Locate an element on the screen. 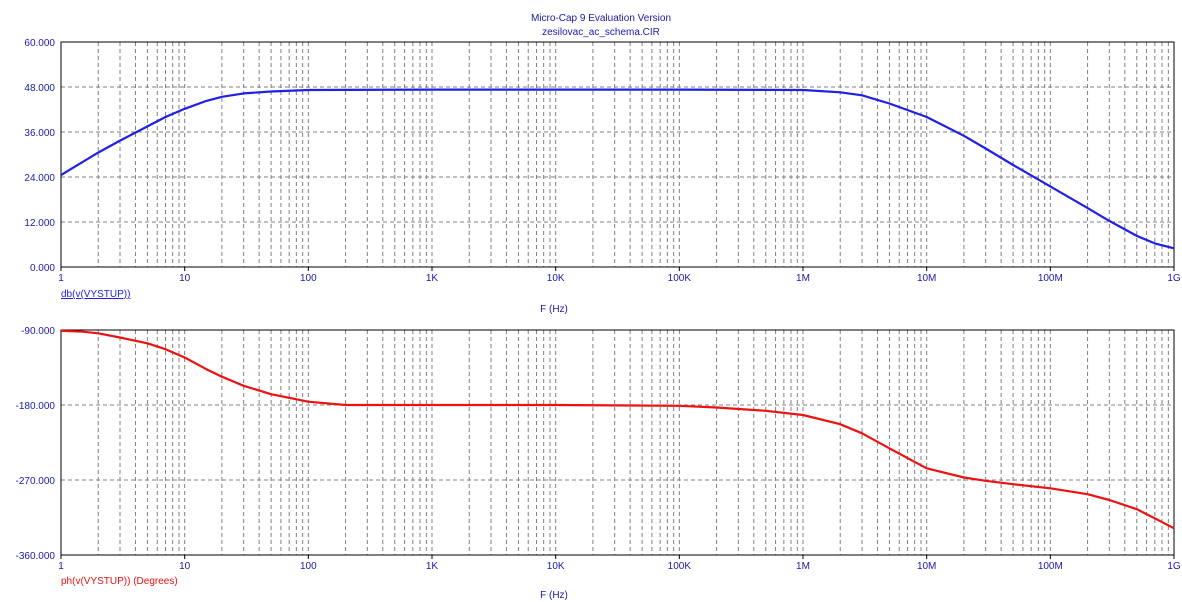  magnitude-series-label: db(v(VYSTUP)) is located at coordinates (95, 294).